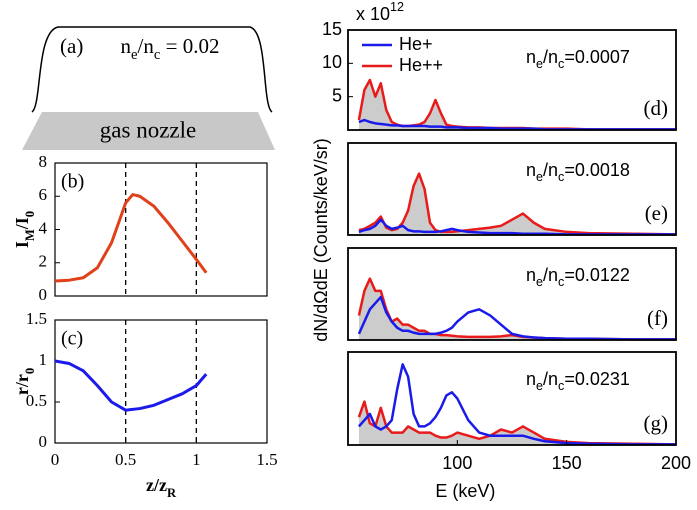 The width and height of the screenshot is (697, 510). What do you see at coordinates (266, 459) in the screenshot?
I see `x-tick-label: 1.5` at bounding box center [266, 459].